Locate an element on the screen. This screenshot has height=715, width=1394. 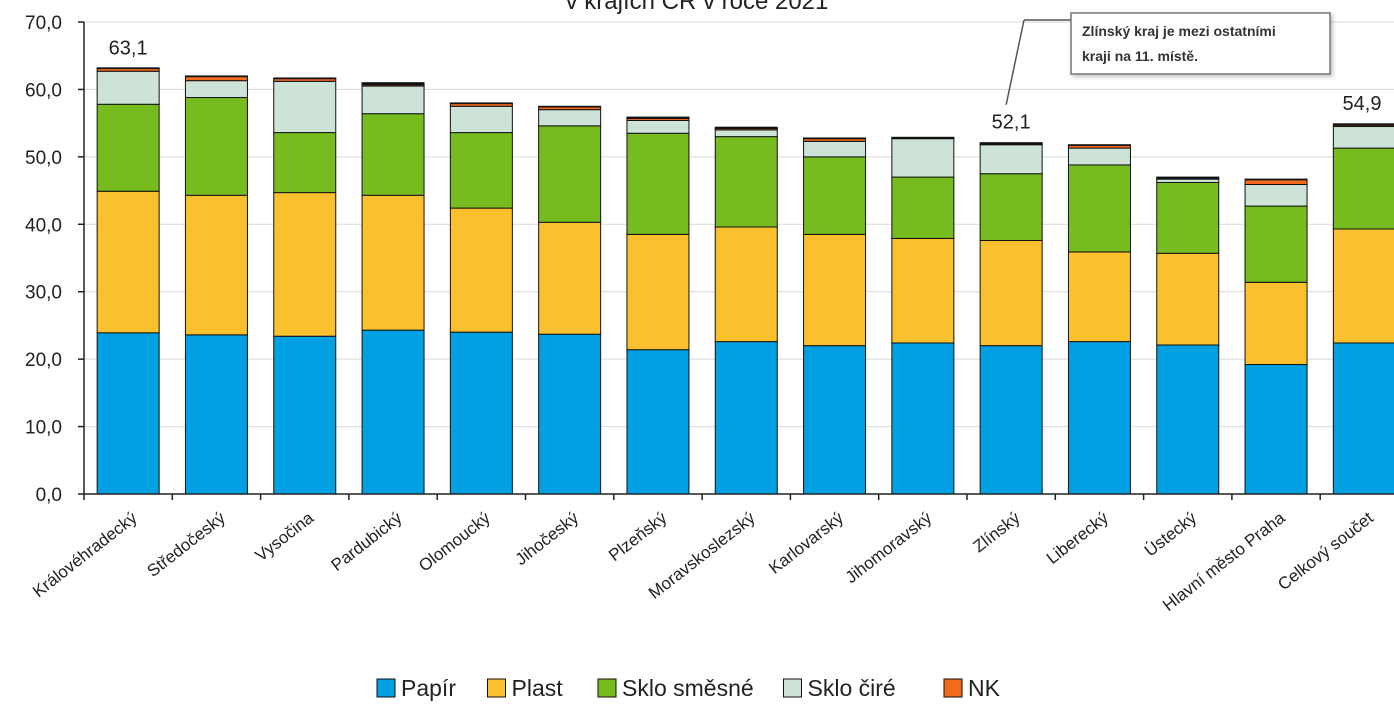
x-category-label: Královéhradecký is located at coordinates (85, 554).